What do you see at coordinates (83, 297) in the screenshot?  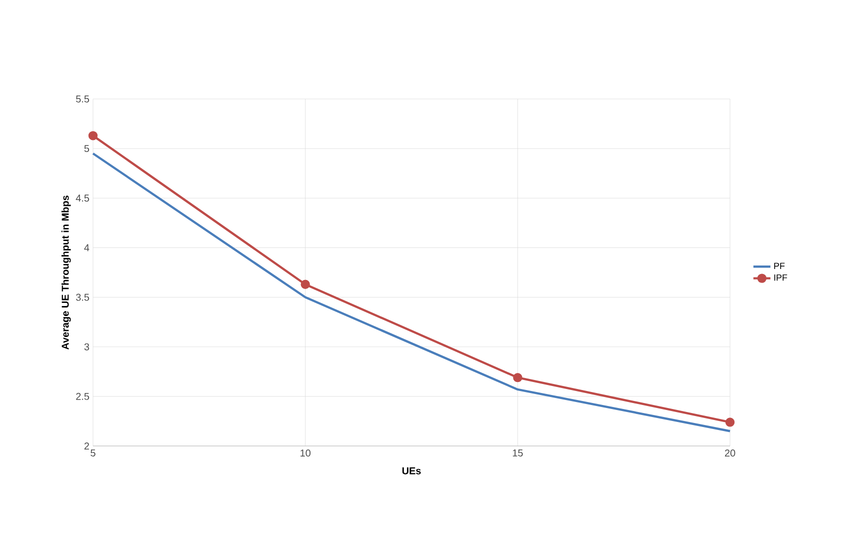 I see `y-tick-label: 3.5` at bounding box center [83, 297].